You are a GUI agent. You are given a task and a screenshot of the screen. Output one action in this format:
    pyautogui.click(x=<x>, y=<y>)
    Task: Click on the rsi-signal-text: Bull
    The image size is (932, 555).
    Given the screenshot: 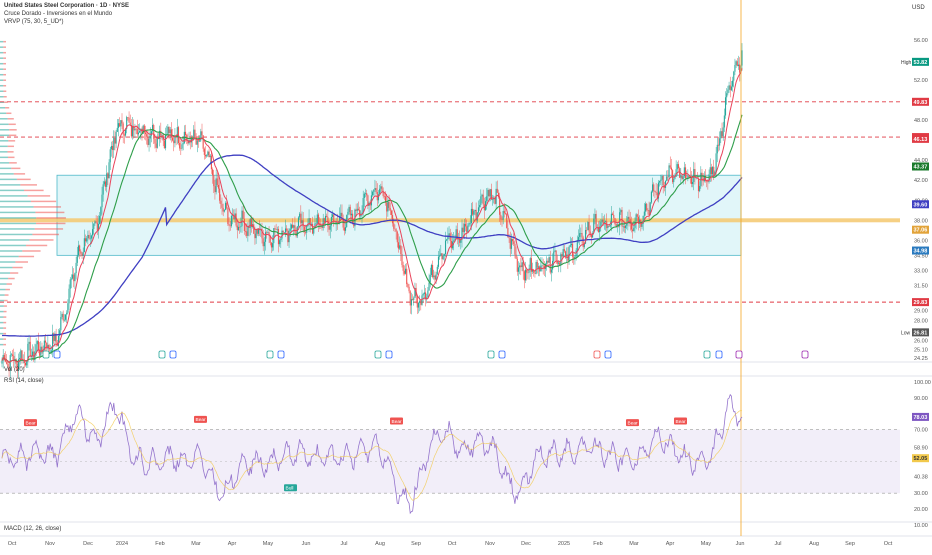 What is the action you would take?
    pyautogui.click(x=290, y=489)
    